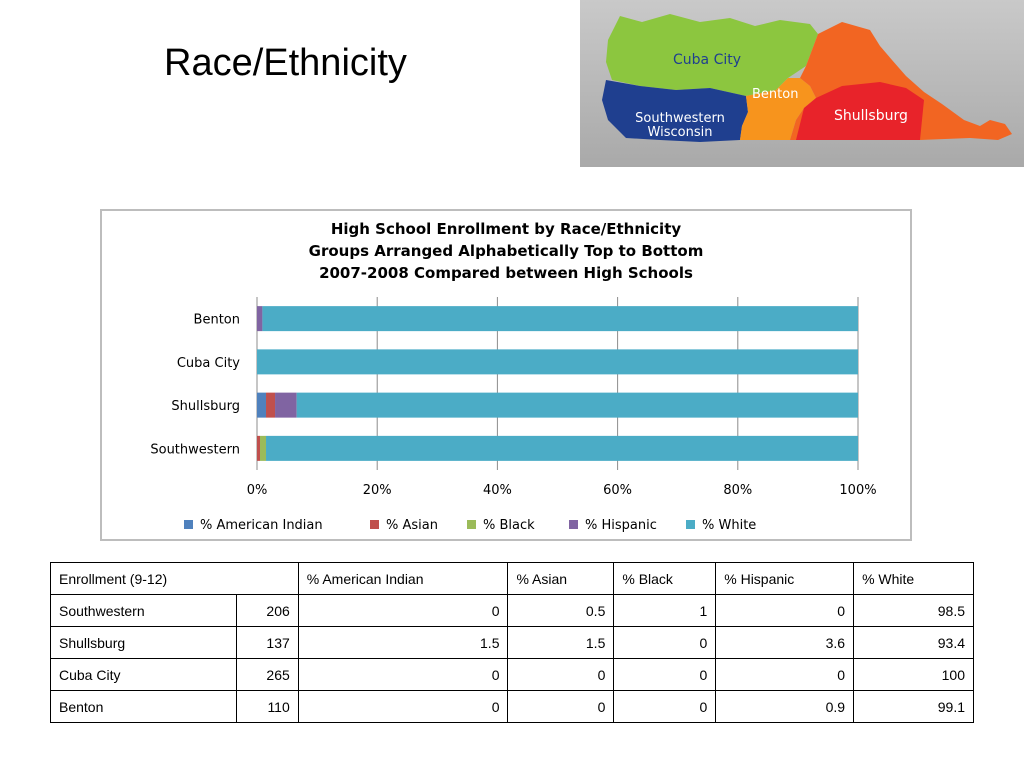  Describe the element at coordinates (509, 525) in the screenshot. I see `legend-label: % Black` at that location.